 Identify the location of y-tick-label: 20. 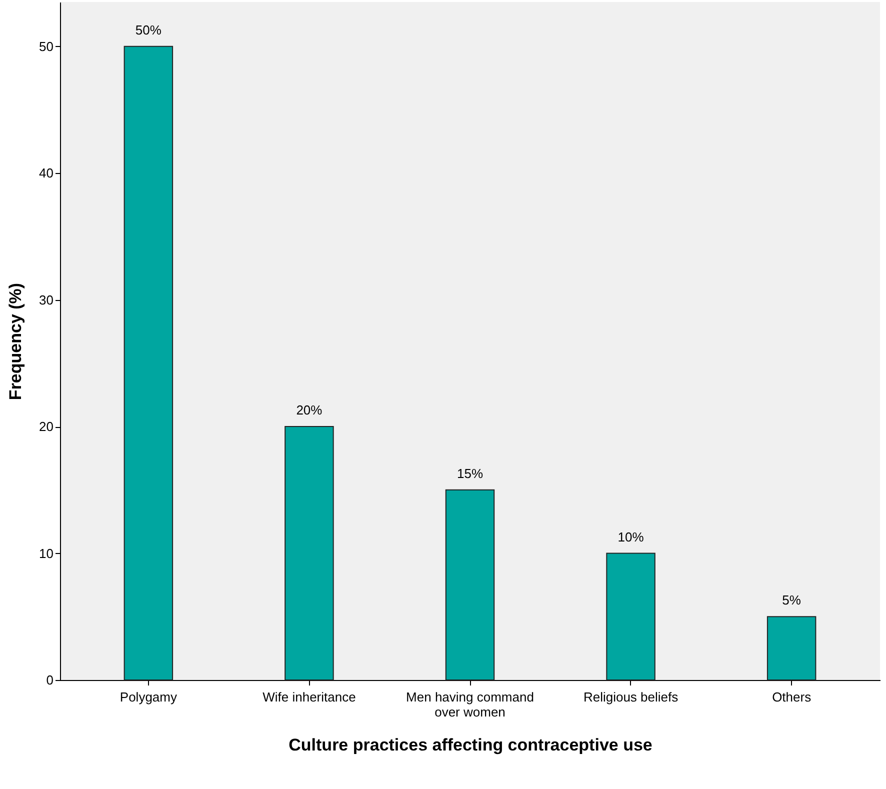
(46, 426).